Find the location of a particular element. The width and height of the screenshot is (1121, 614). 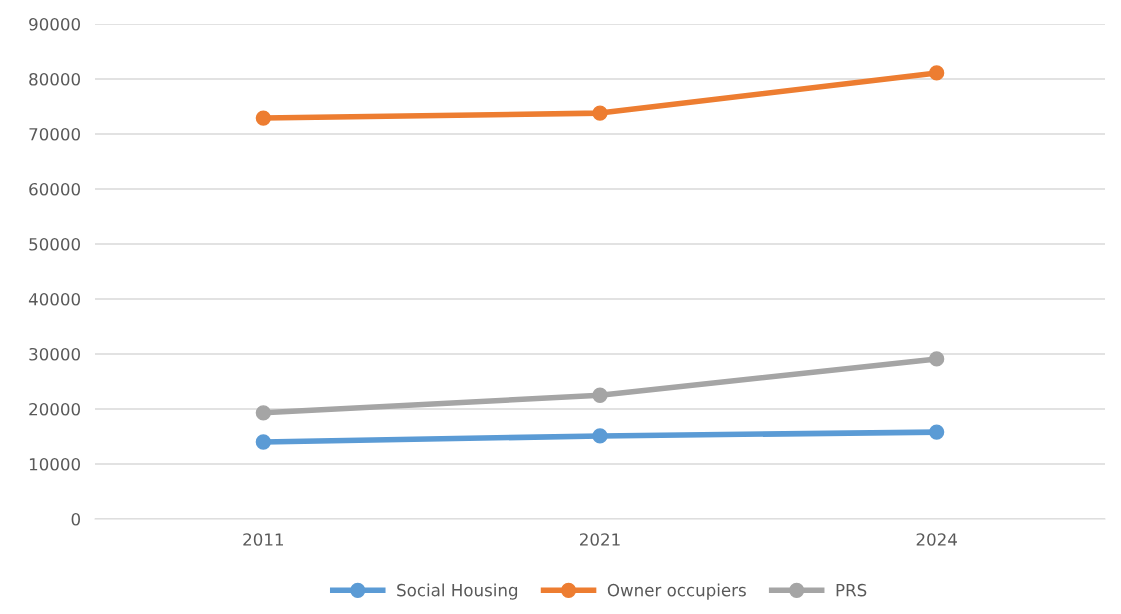

legend-label: Social Housing is located at coordinates (457, 591).